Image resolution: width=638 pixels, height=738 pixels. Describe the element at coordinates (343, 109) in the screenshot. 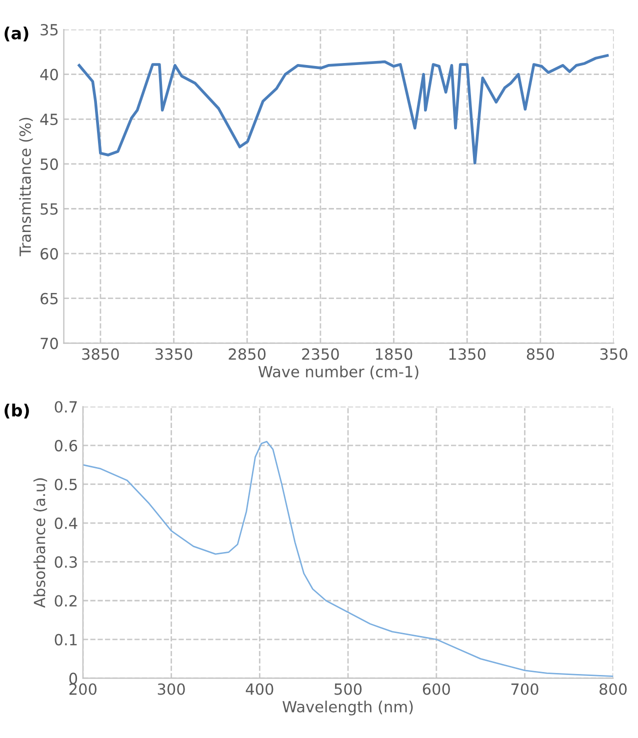

I see `line-series` at that location.